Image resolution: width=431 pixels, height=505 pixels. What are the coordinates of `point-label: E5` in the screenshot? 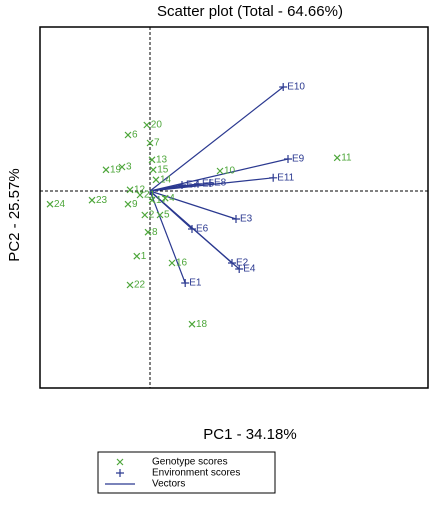 It's located at (208, 183).